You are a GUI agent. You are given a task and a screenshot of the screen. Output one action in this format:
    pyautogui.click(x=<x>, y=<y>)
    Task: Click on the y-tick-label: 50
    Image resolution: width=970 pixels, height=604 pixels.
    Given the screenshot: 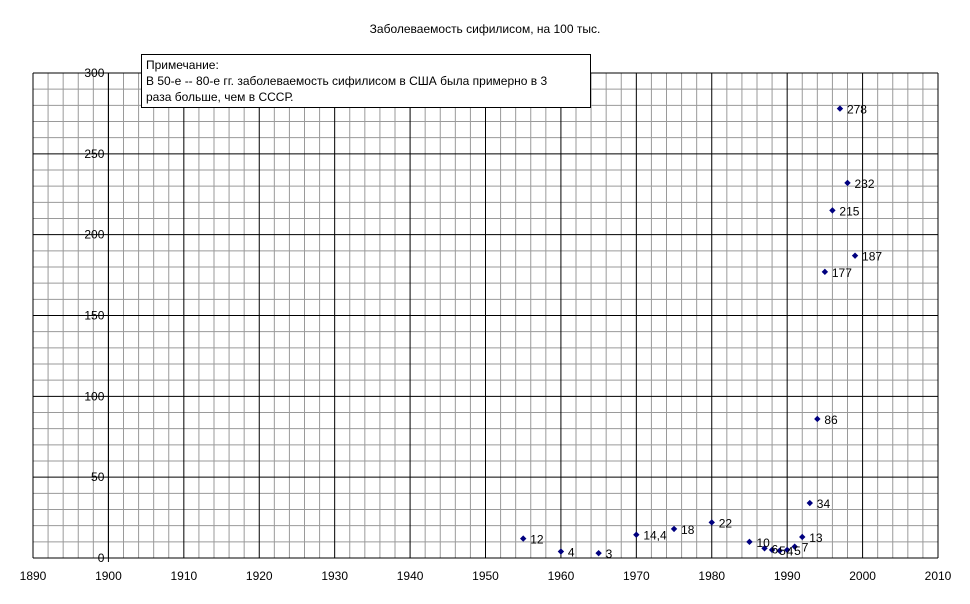 What is the action you would take?
    pyautogui.click(x=98, y=477)
    